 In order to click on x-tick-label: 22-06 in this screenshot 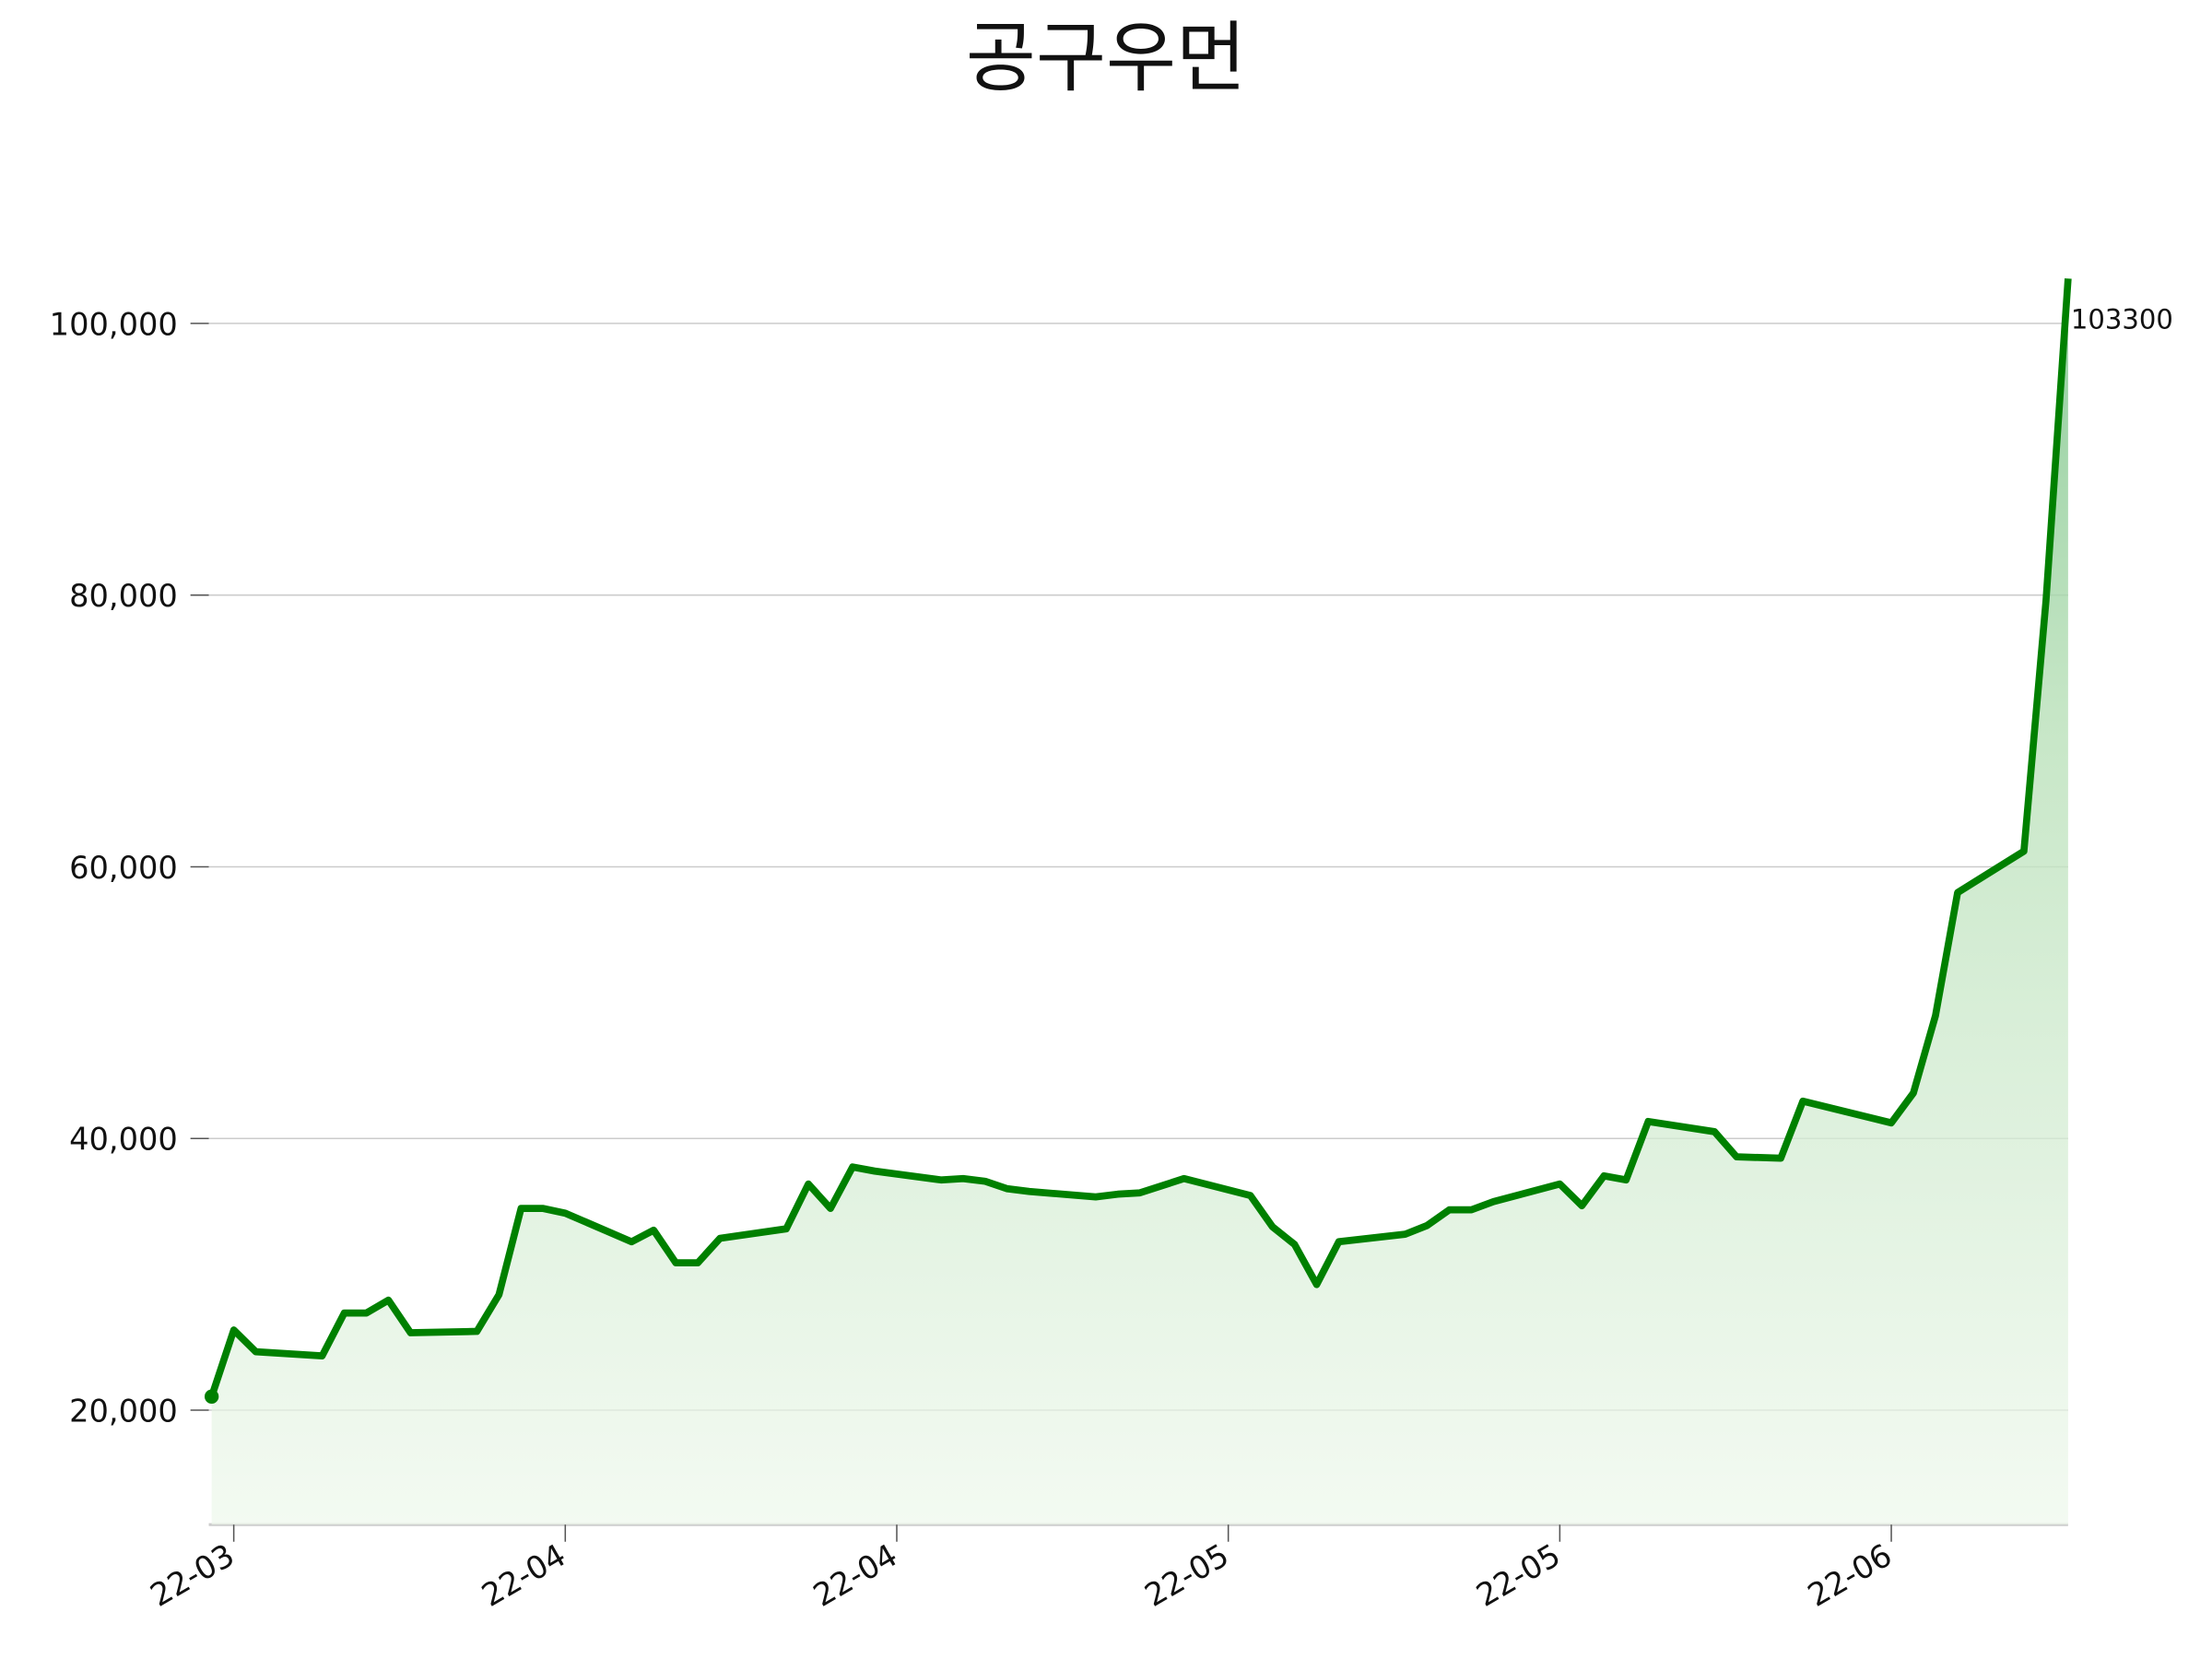, I will do `click(1850, 1575)`.